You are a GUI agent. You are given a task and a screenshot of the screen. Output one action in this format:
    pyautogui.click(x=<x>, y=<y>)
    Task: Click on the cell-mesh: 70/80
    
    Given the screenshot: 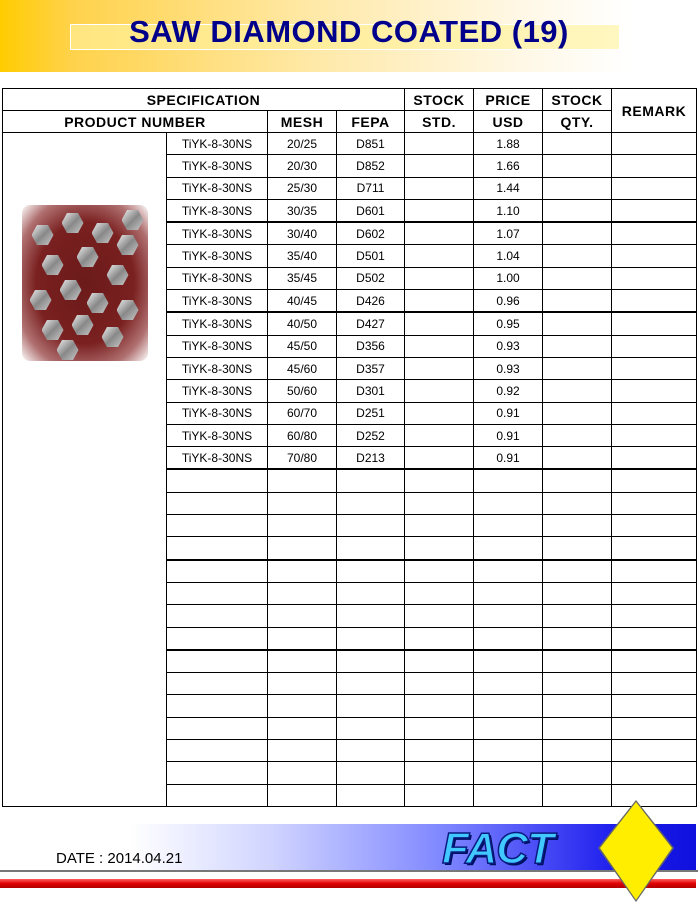 What is the action you would take?
    pyautogui.click(x=302, y=458)
    